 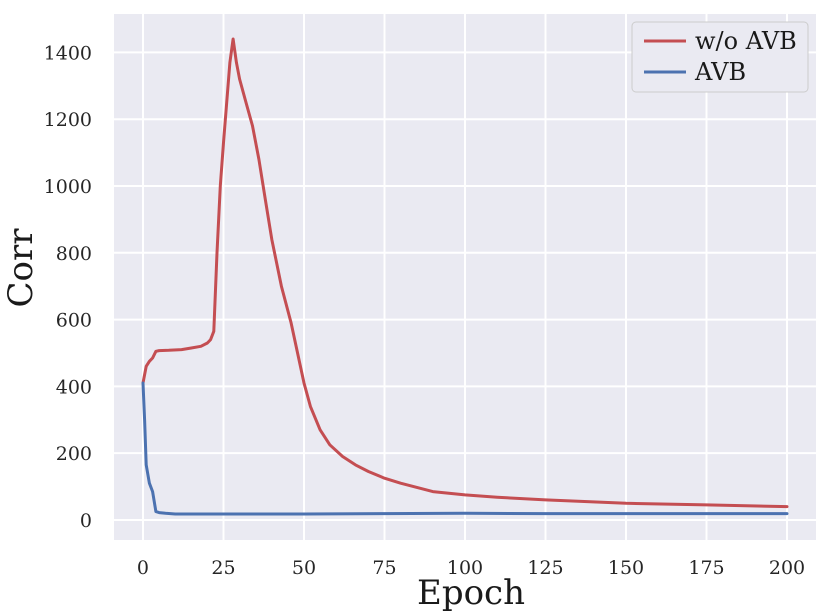 What do you see at coordinates (86, 521) in the screenshot?
I see `y-tick-label: 0` at bounding box center [86, 521].